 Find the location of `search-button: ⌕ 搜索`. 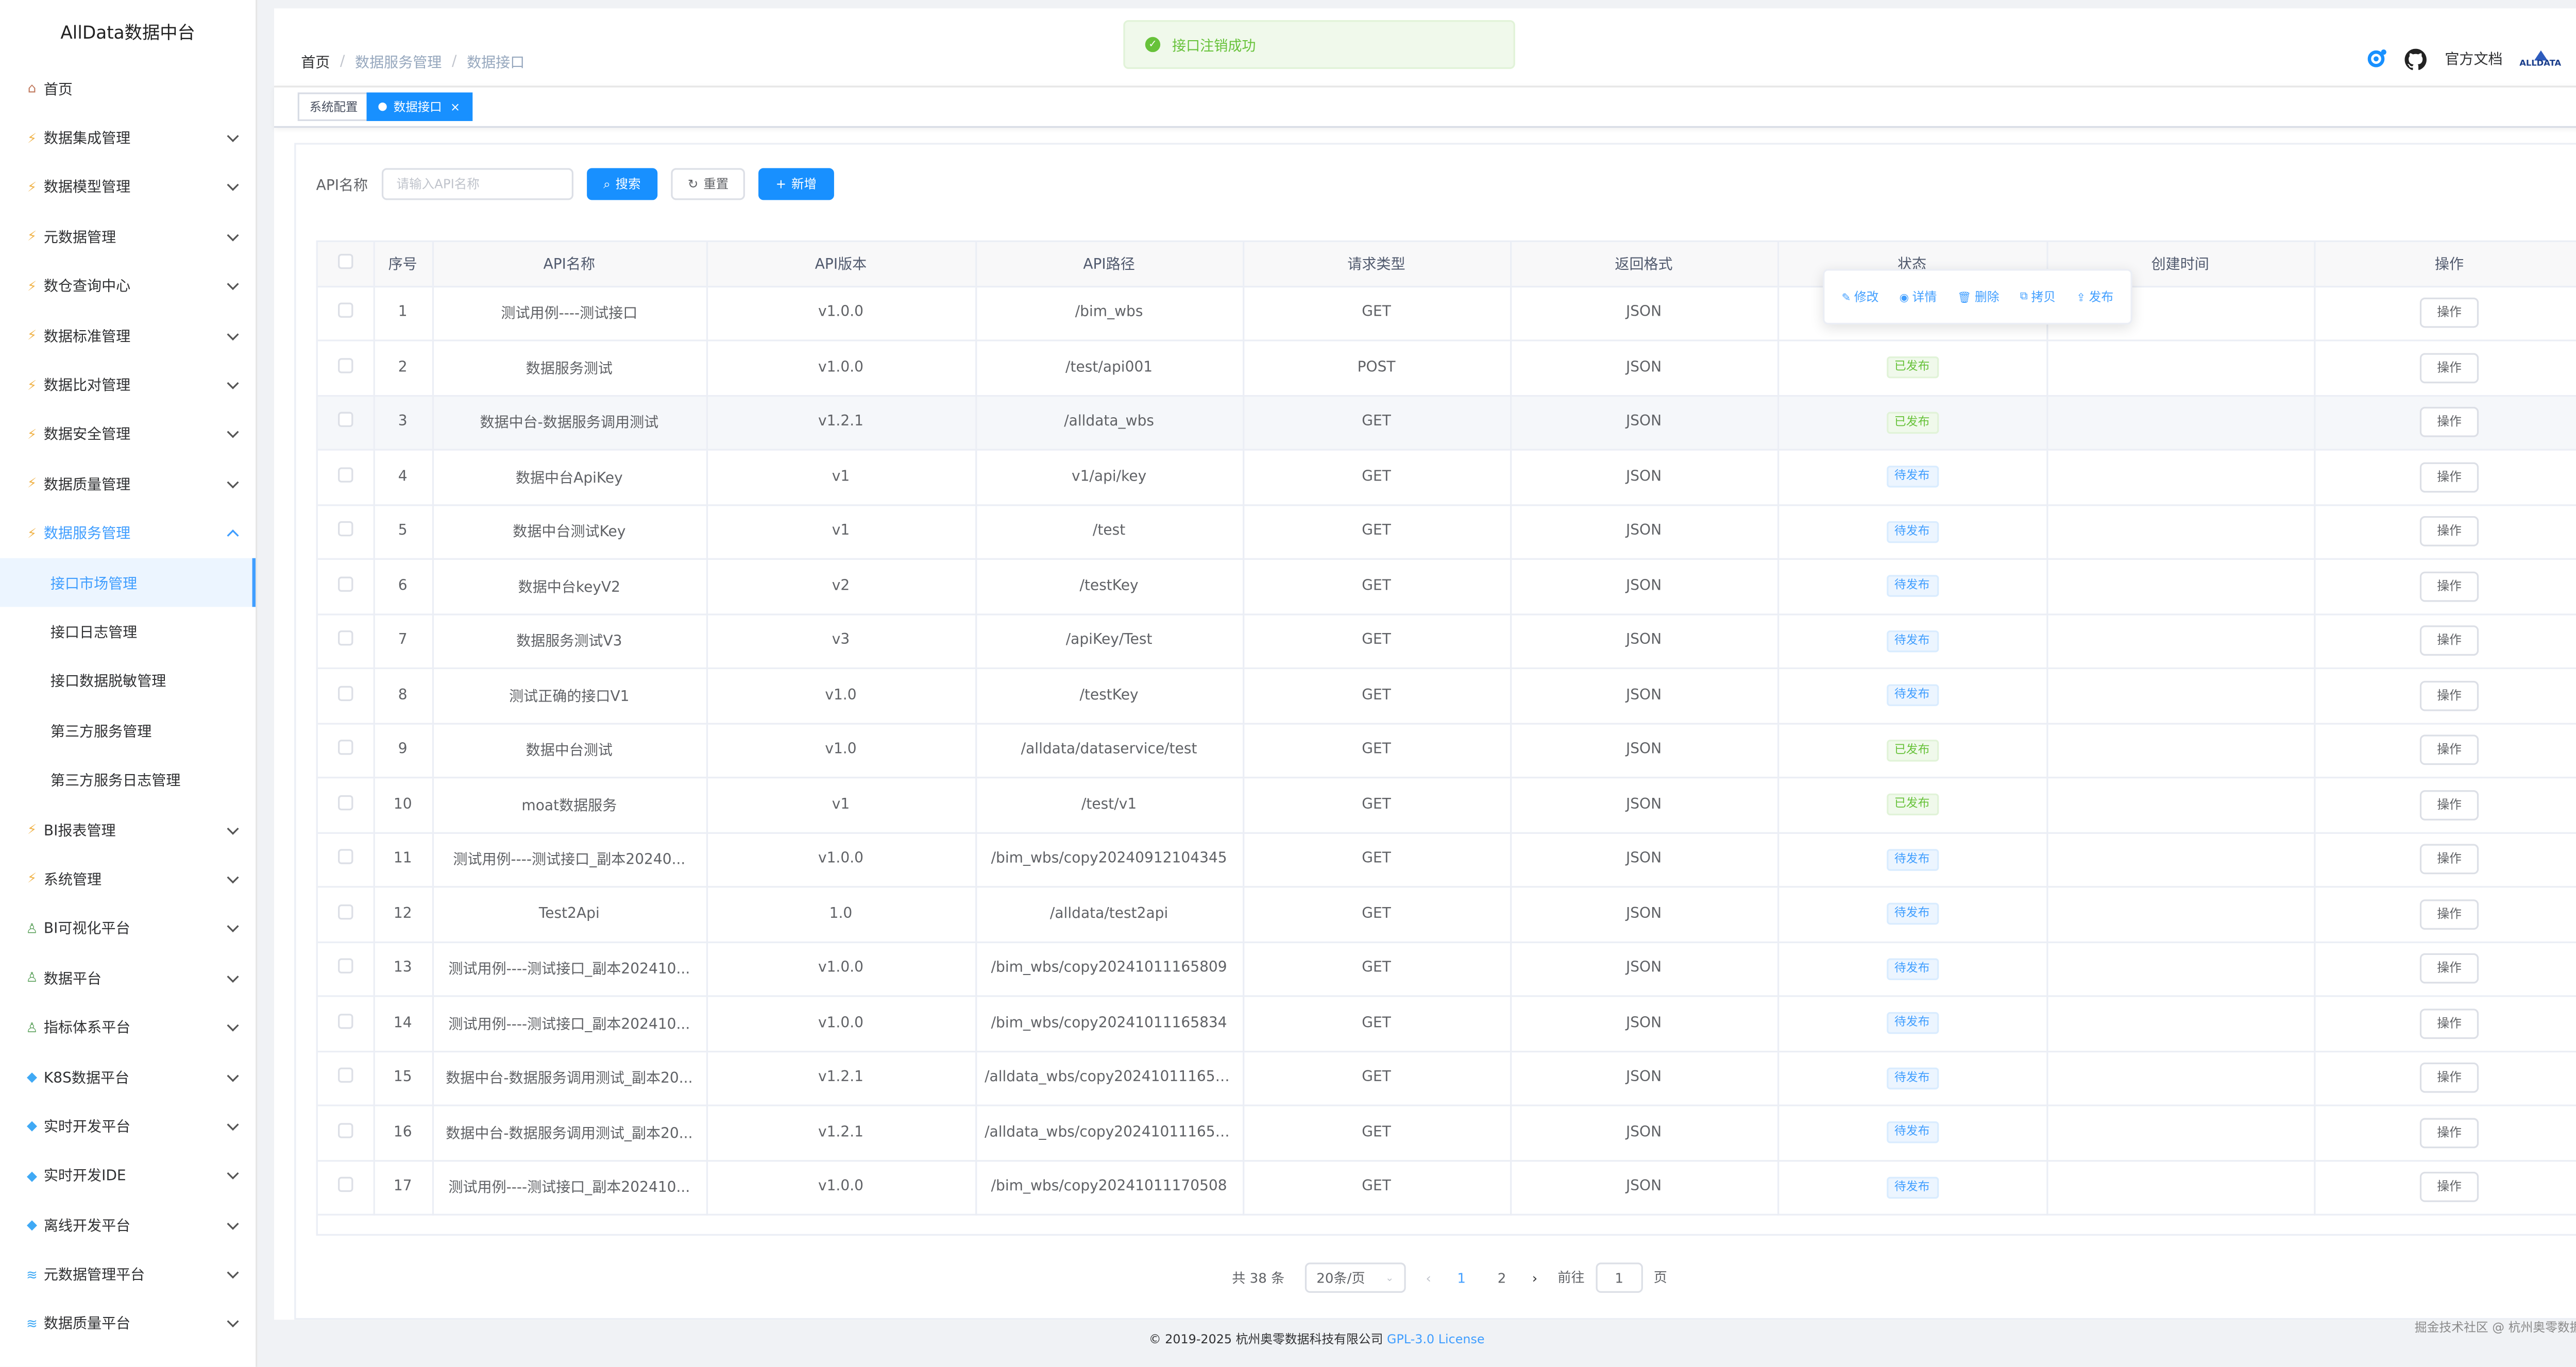

search-button: ⌕ 搜索 is located at coordinates (622, 184).